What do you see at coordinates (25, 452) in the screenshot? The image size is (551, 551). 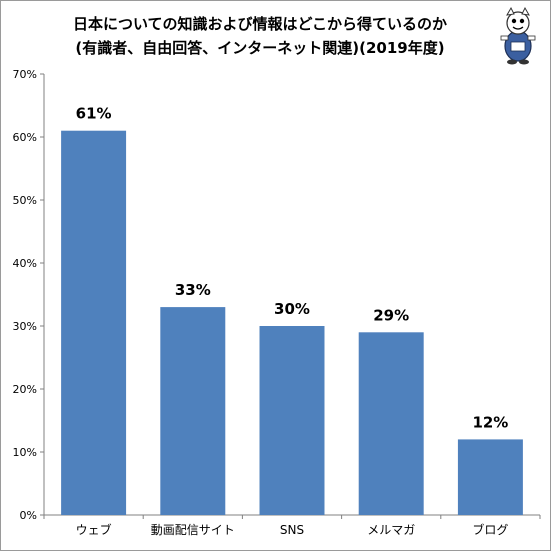 I see `y-tick-label: 10%` at bounding box center [25, 452].